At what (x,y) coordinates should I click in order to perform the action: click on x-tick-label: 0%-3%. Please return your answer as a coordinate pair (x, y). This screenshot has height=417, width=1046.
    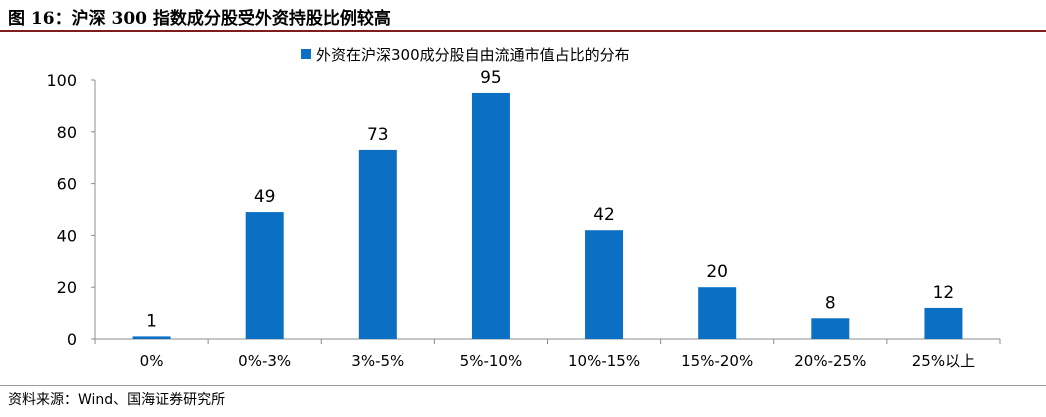
    Looking at the image, I should click on (264, 361).